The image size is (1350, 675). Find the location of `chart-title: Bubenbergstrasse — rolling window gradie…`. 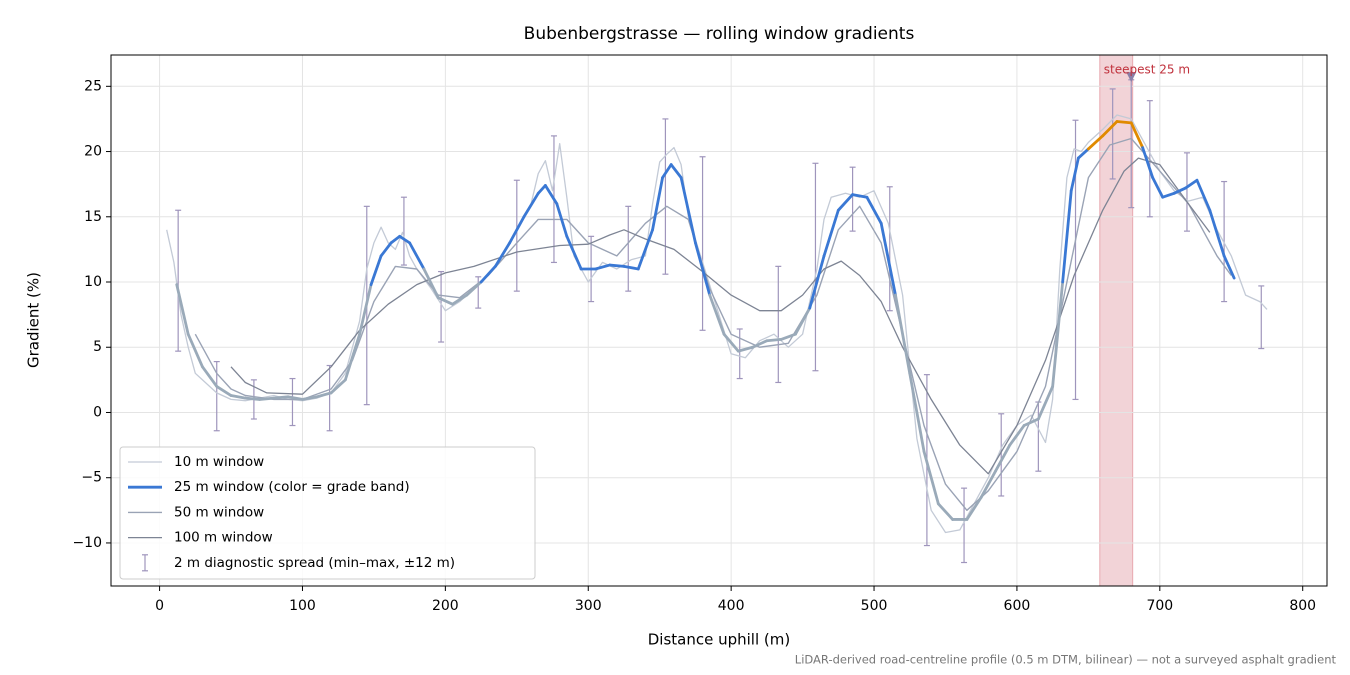

chart-title: Bubenbergstrasse — rolling window gradie… is located at coordinates (719, 34).